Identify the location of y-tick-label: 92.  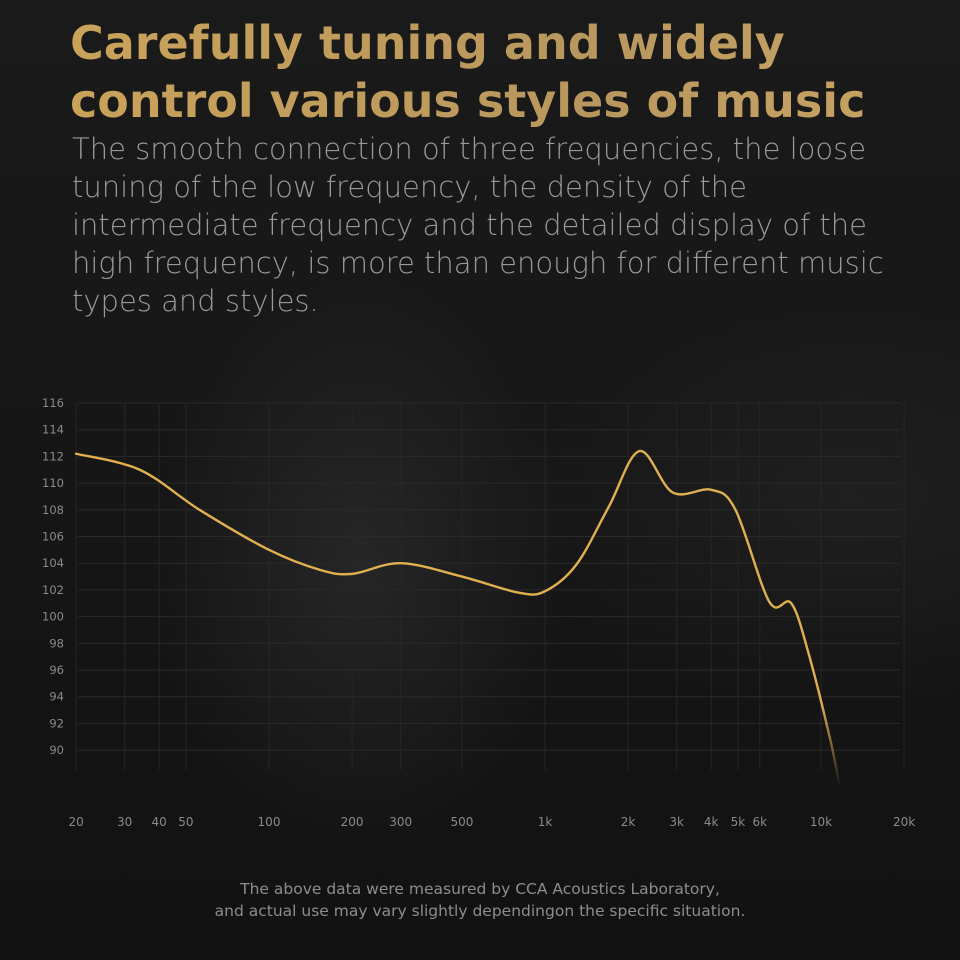
(56, 723).